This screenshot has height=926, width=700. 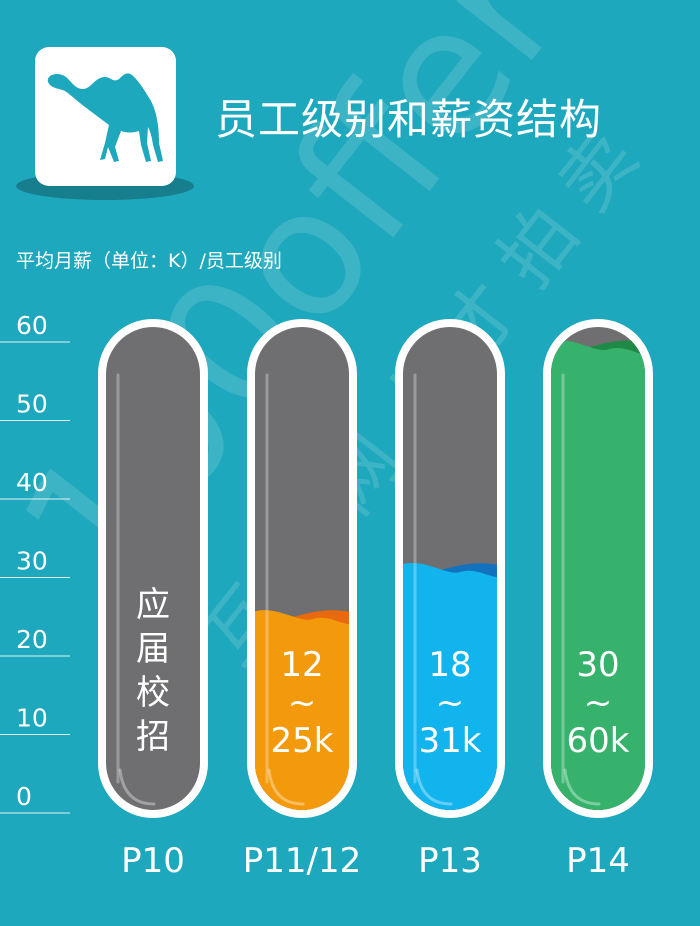 What do you see at coordinates (301, 665) in the screenshot?
I see `tube-label-top: 12` at bounding box center [301, 665].